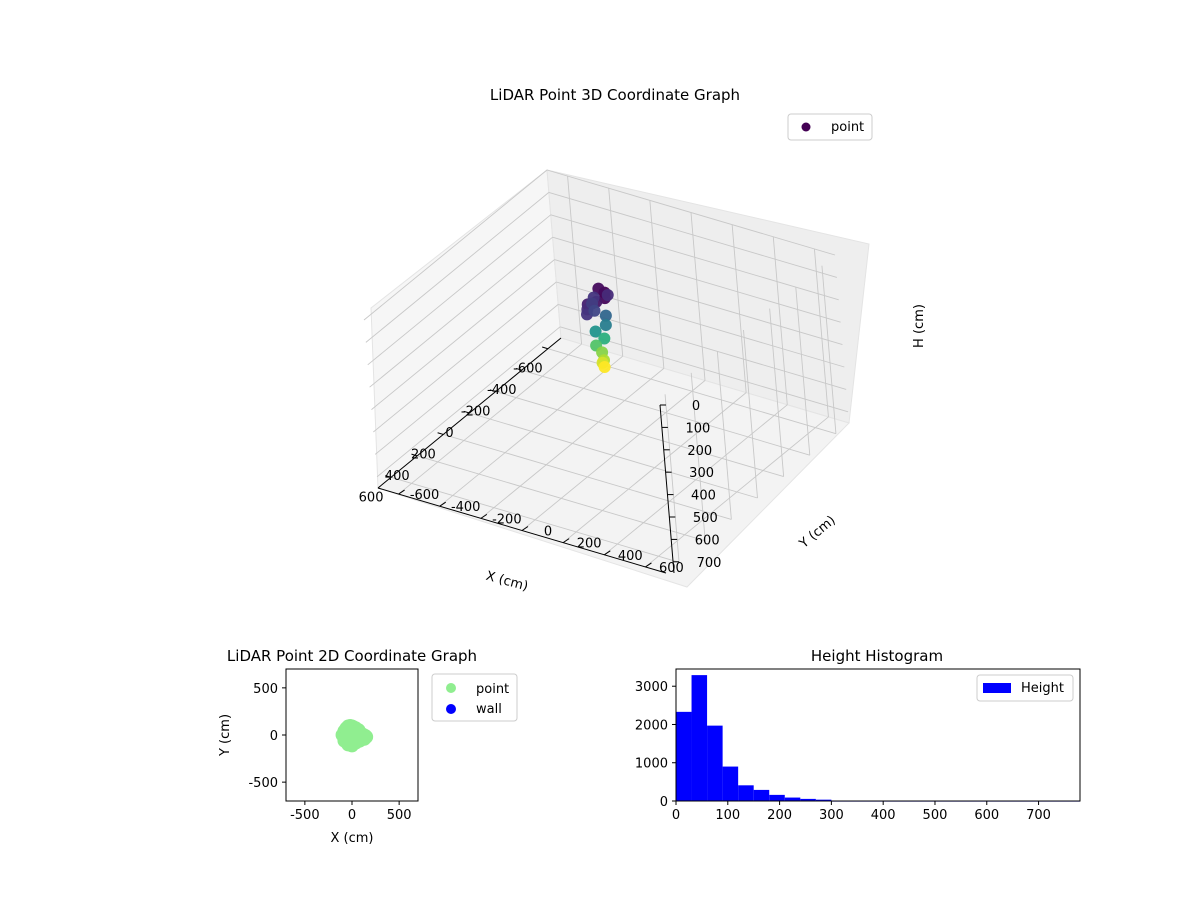 The height and width of the screenshot is (900, 1200). I want to click on histogram-legend-swatch, so click(997, 688).